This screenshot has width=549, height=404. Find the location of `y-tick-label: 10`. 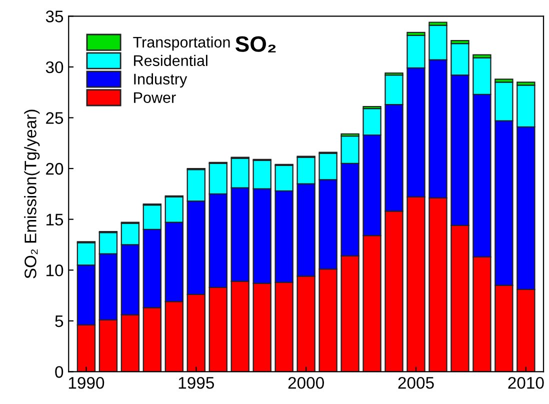

y-tick-label: 10 is located at coordinates (55, 270).